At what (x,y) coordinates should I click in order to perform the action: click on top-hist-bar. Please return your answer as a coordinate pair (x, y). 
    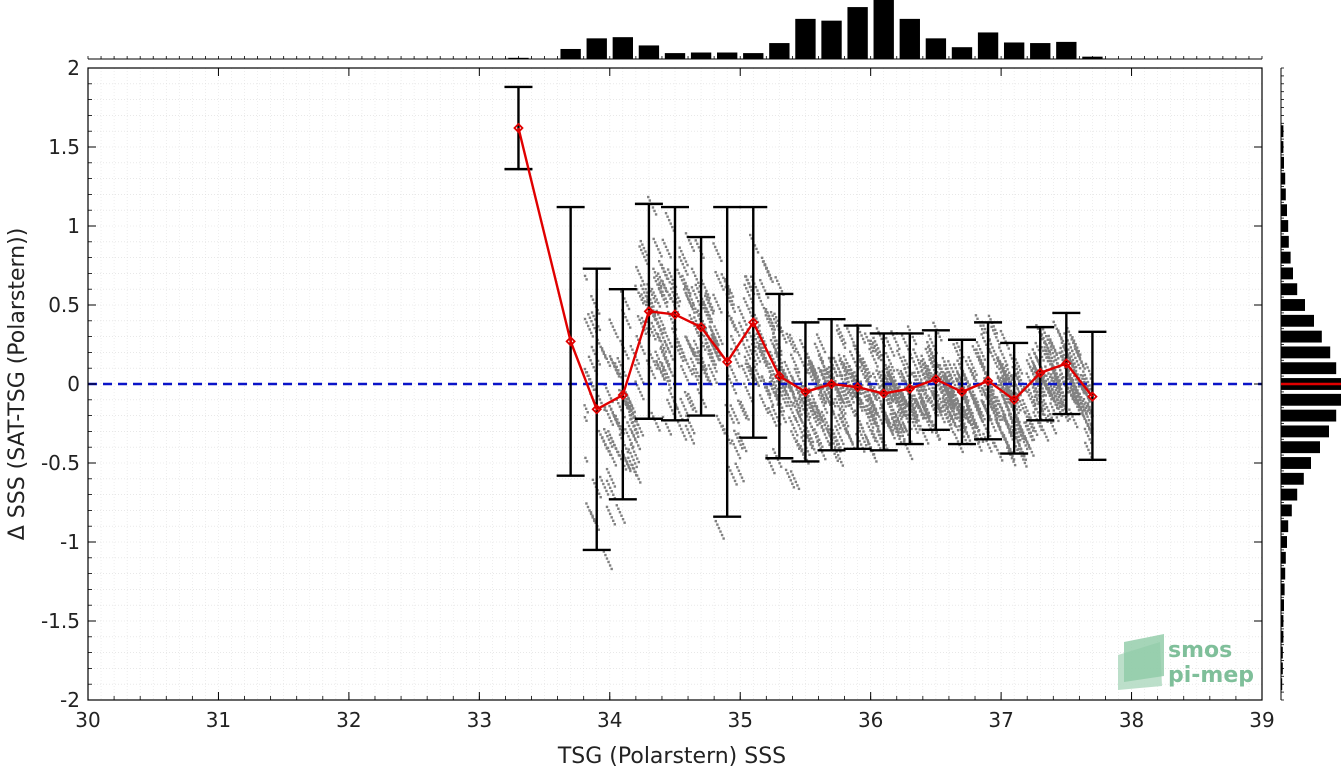
    Looking at the image, I should click on (518, 58).